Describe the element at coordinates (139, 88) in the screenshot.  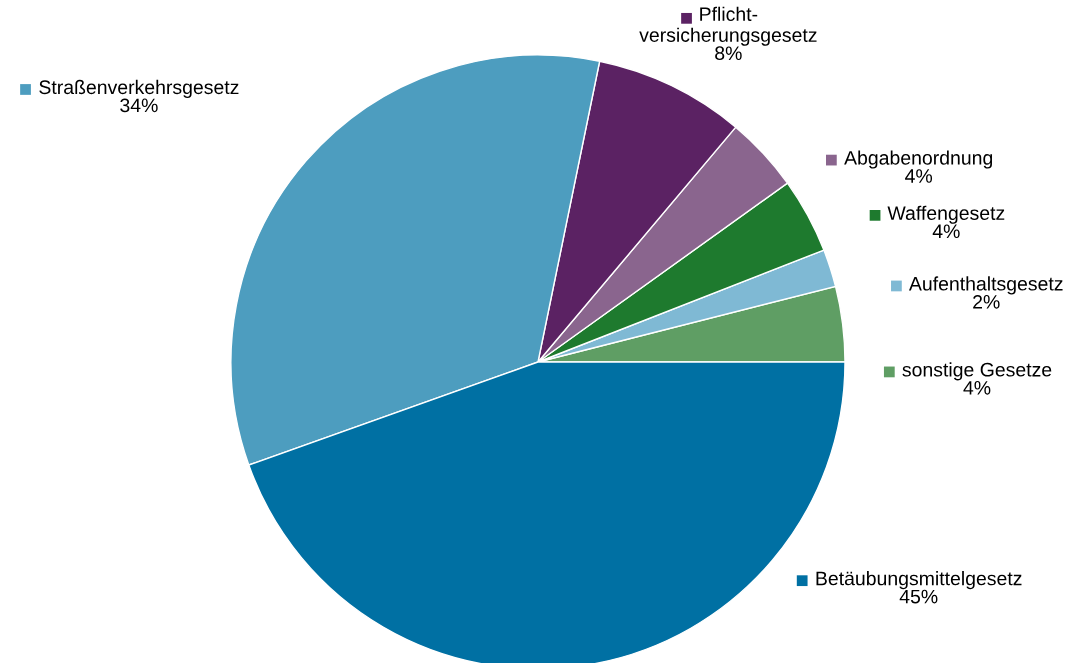
I see `legend-label: Straßenverkehrsgesetz` at that location.